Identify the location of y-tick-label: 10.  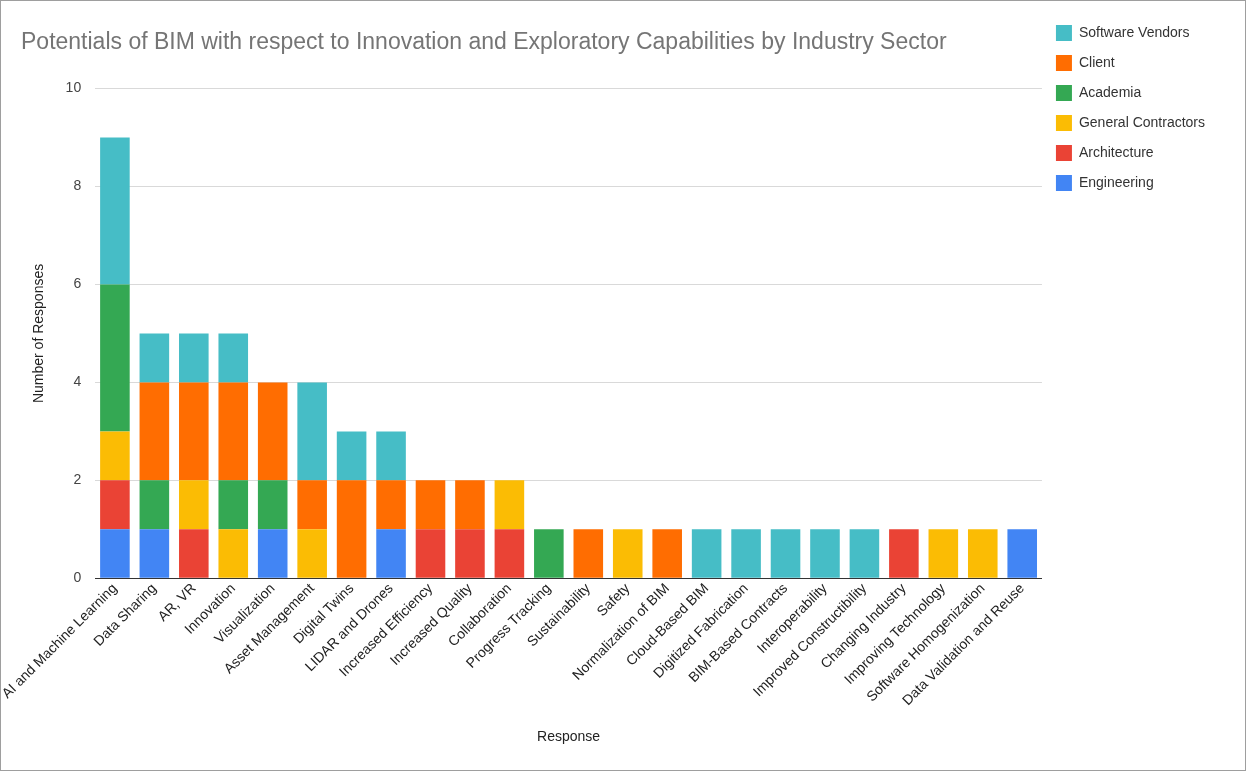
(73, 87).